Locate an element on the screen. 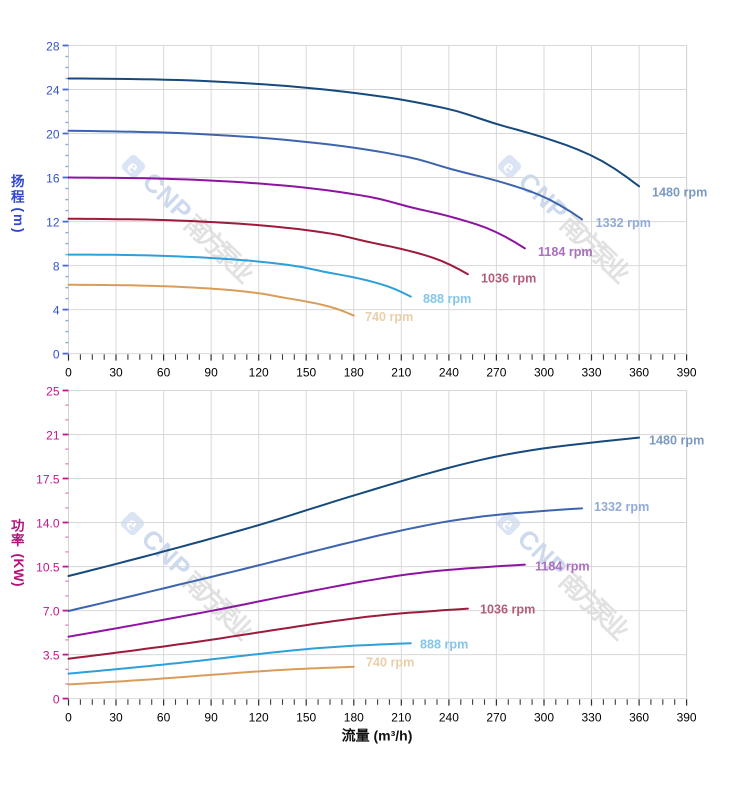 The width and height of the screenshot is (752, 802). svg-text: (KW) is located at coordinates (18, 570).